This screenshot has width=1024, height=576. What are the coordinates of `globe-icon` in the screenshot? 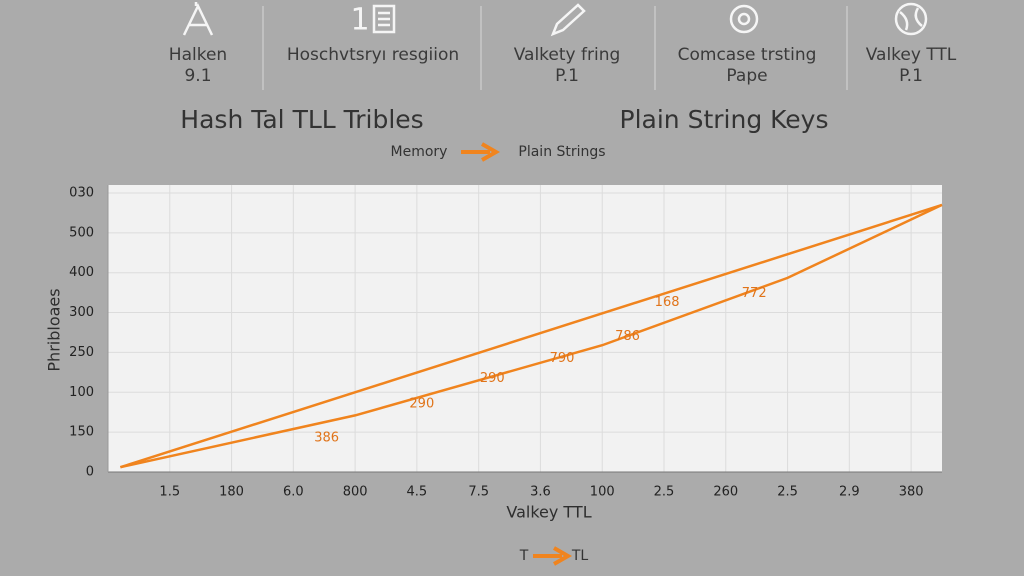 It's located at (911, 19).